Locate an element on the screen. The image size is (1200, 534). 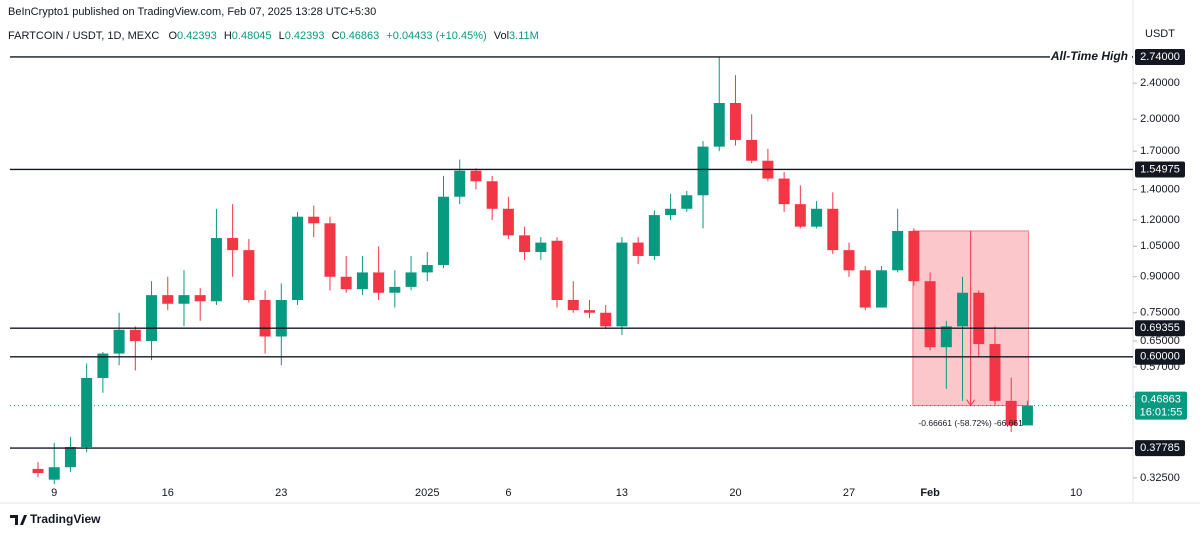
level-note: All-Time High is located at coordinates (1089, 56).